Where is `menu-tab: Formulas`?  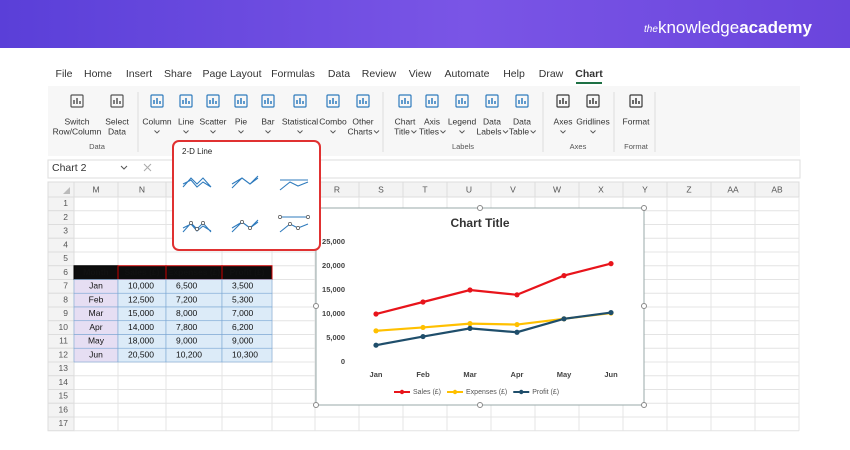 menu-tab: Formulas is located at coordinates (293, 74).